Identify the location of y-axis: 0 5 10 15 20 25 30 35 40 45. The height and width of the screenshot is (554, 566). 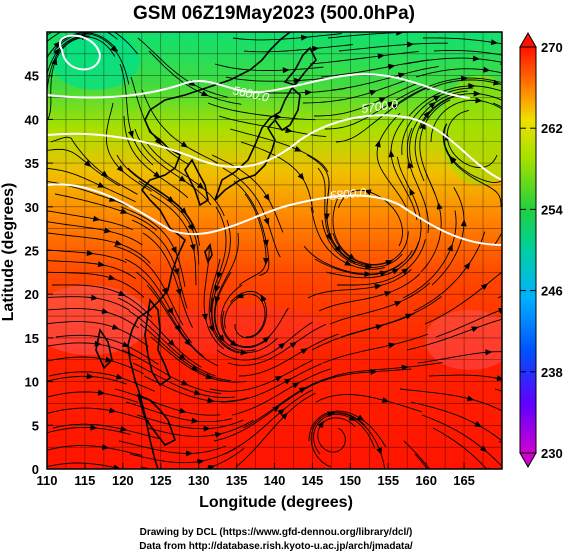
(39, 273).